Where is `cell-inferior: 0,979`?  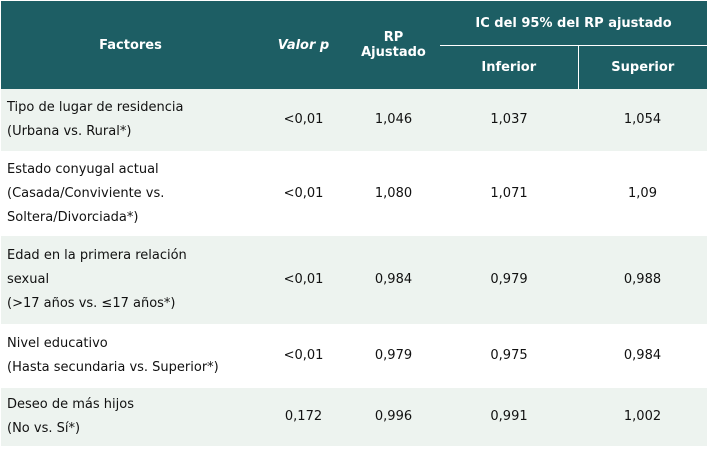 cell-inferior: 0,979 is located at coordinates (509, 280).